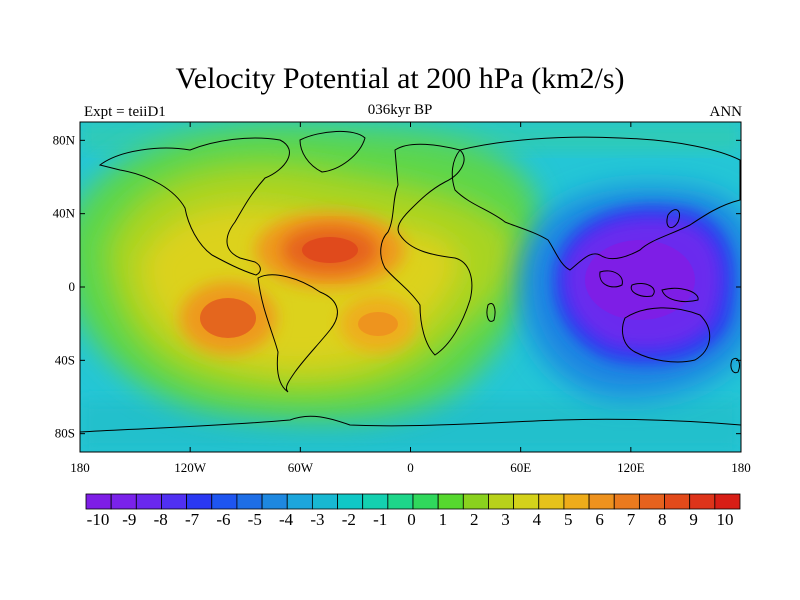 This screenshot has width=800, height=600. Describe the element at coordinates (474, 519) in the screenshot. I see `colorbar-label: 2` at that location.